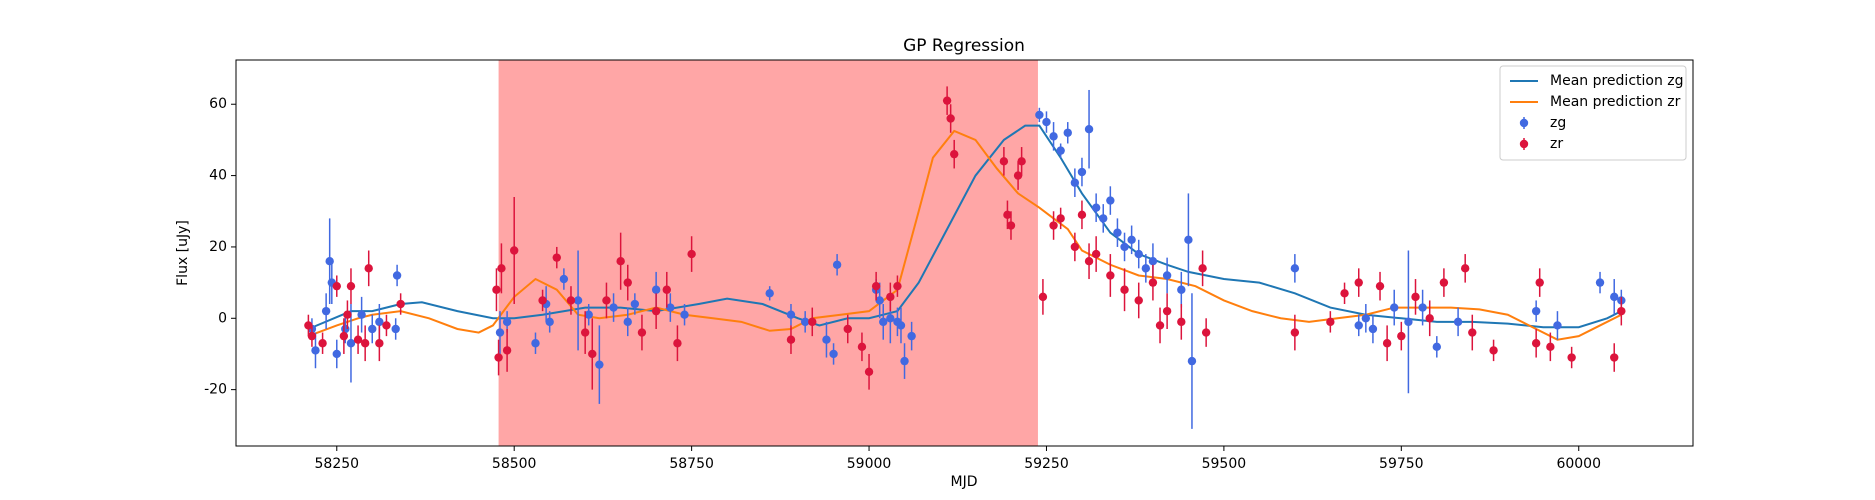 This screenshot has width=1875, height=500. What do you see at coordinates (964, 46) in the screenshot?
I see `chart-title: GP Regression` at bounding box center [964, 46].